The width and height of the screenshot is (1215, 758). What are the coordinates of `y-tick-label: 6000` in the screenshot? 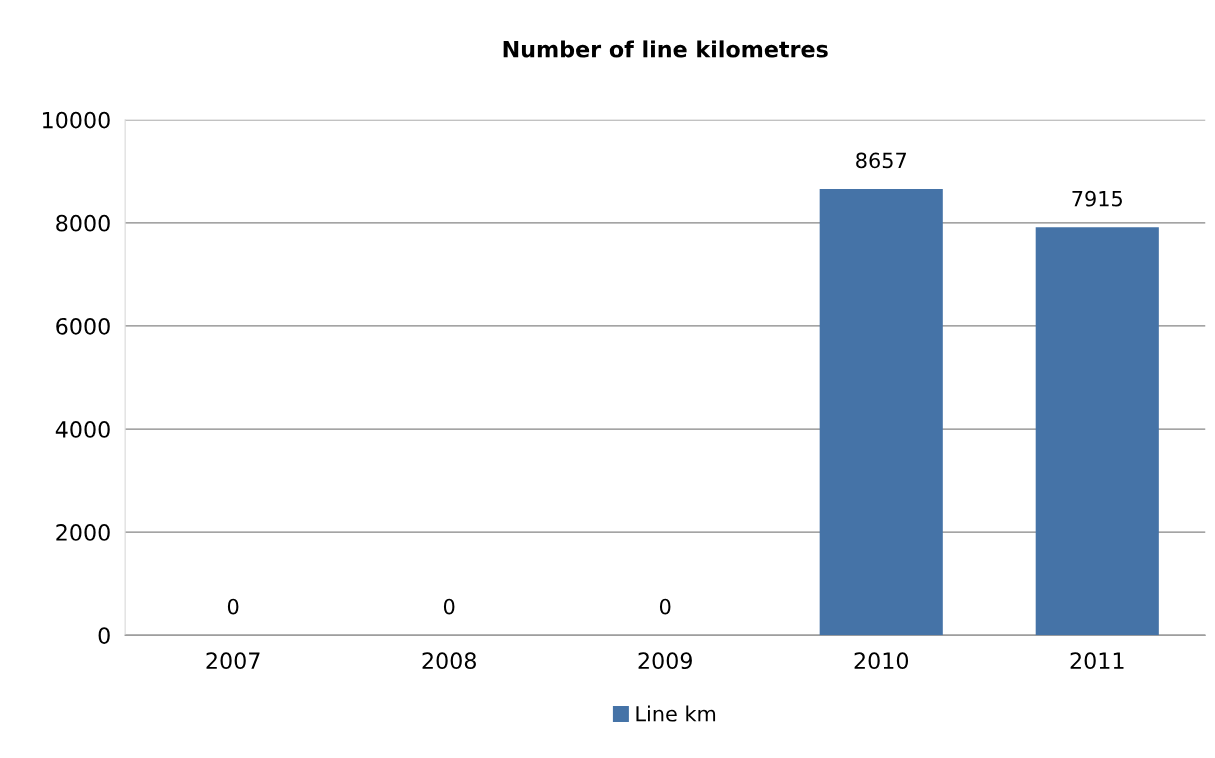 It's located at (83, 326).